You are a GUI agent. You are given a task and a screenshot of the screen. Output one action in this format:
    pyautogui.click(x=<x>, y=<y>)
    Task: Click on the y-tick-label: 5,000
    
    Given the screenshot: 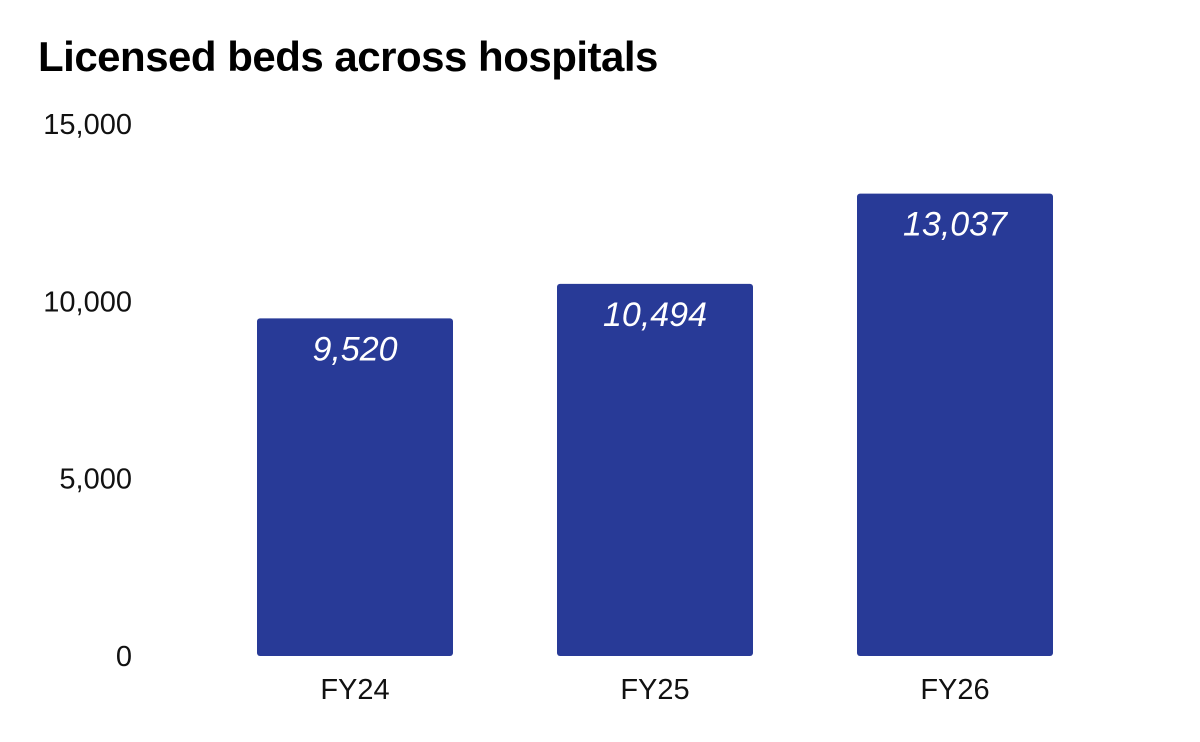 What is the action you would take?
    pyautogui.click(x=95, y=480)
    